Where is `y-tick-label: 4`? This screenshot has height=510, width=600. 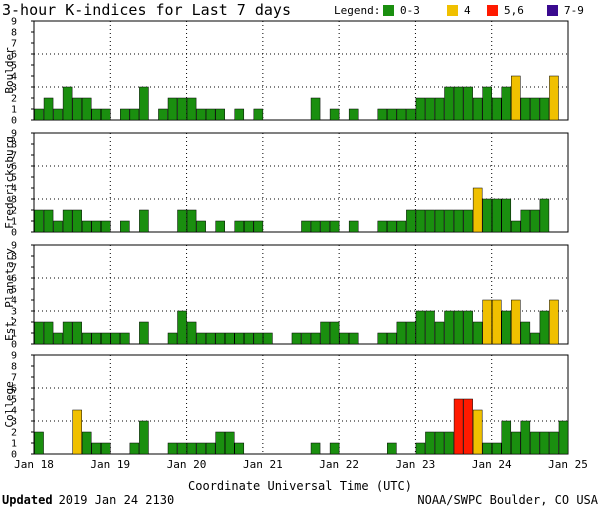
y-tick-label: 4 is located at coordinates (14, 411).